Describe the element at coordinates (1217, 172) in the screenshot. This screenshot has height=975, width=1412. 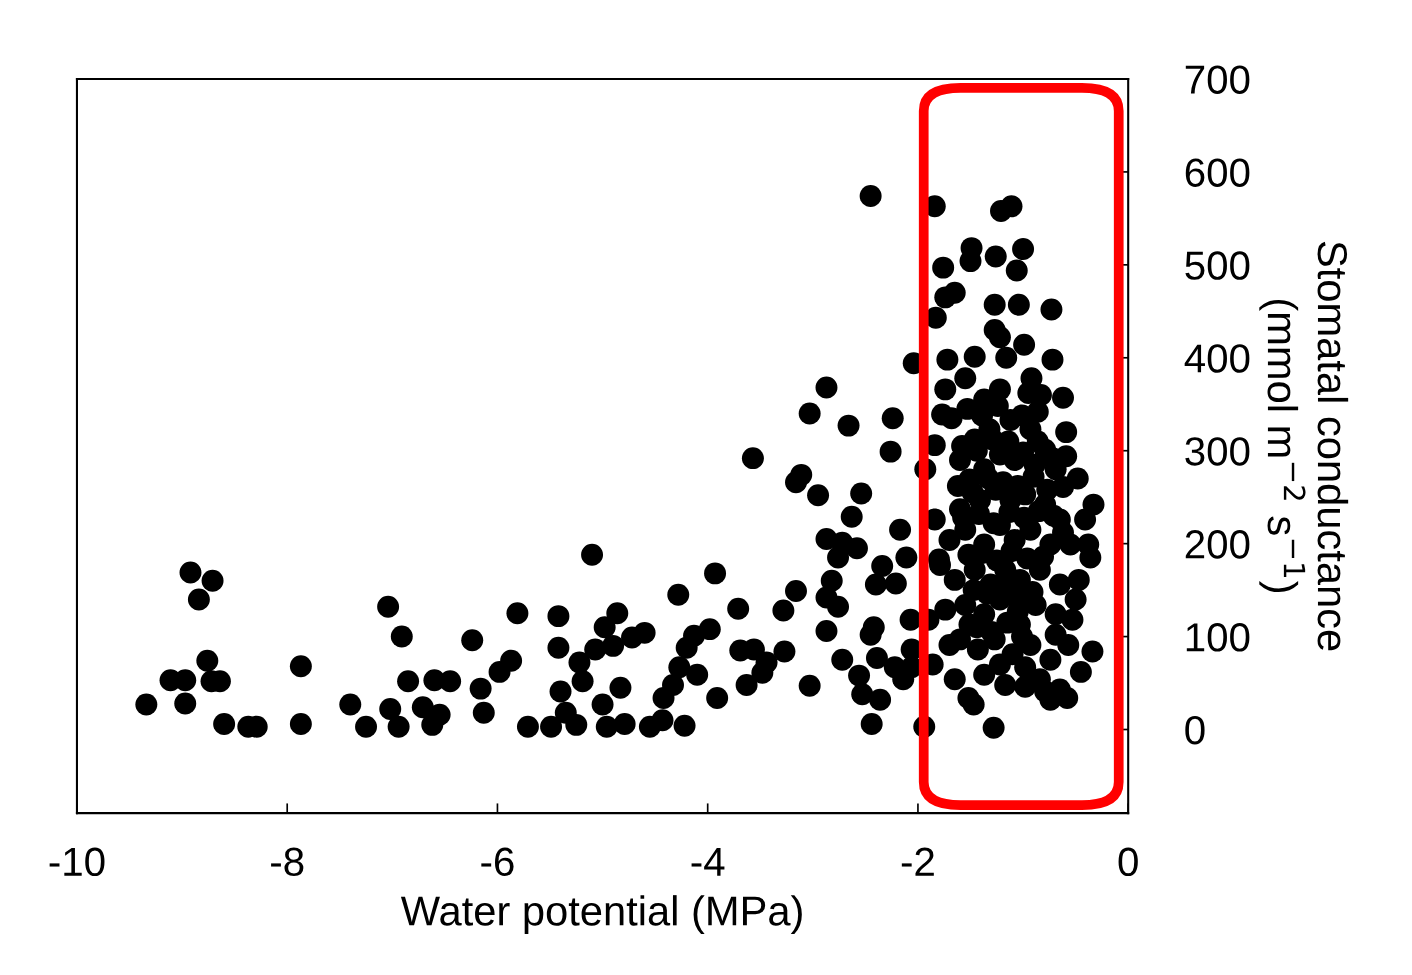
I see `y-tick-label: 600` at that location.